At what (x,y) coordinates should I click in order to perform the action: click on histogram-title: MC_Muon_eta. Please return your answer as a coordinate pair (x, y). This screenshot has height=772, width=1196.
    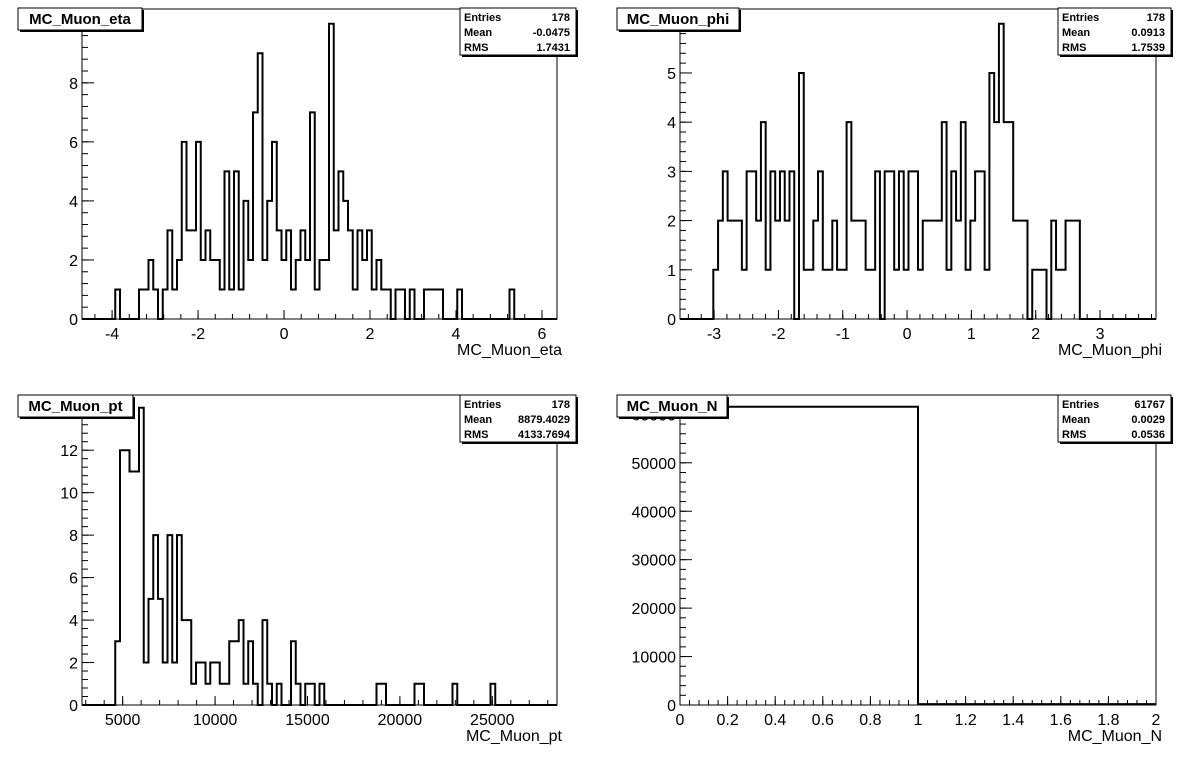
    Looking at the image, I should click on (80, 19).